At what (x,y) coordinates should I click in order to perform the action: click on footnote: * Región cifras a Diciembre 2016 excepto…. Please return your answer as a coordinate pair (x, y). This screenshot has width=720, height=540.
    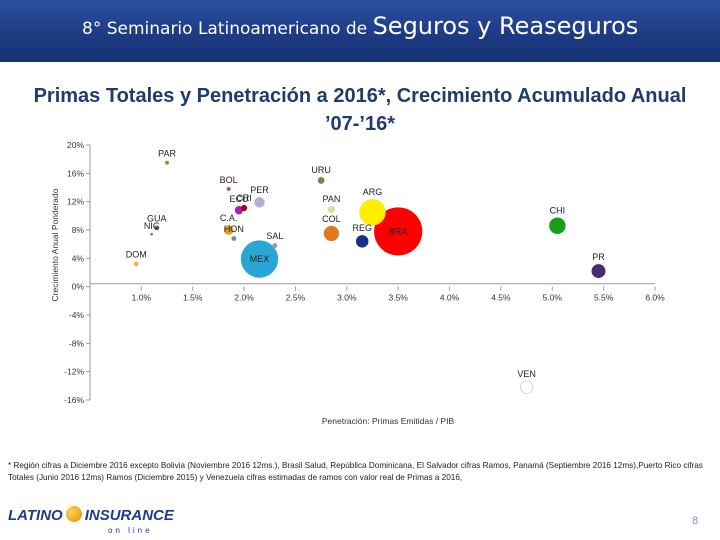
    Looking at the image, I should click on (355, 471).